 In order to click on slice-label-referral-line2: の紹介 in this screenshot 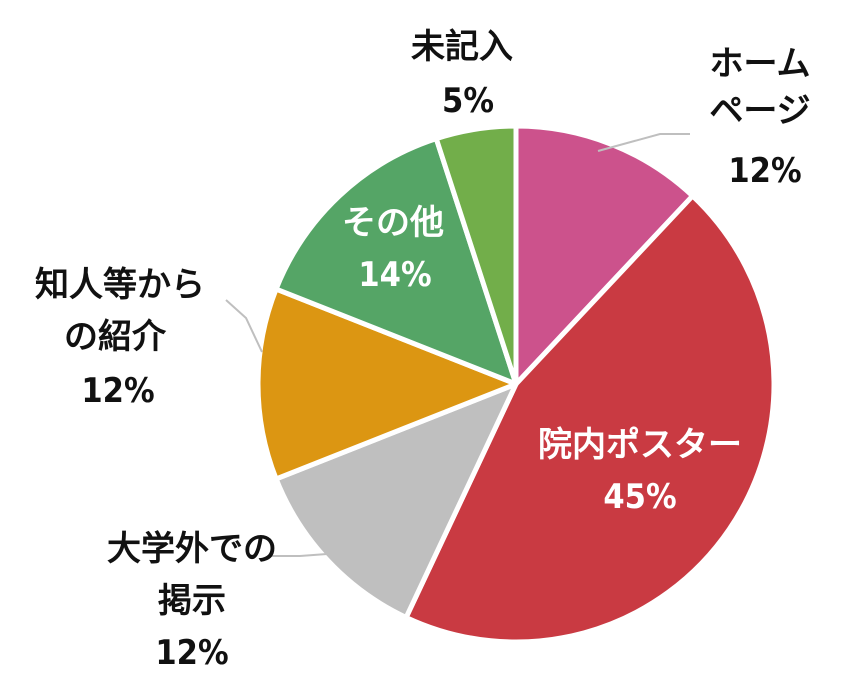, I will do `click(115, 337)`.